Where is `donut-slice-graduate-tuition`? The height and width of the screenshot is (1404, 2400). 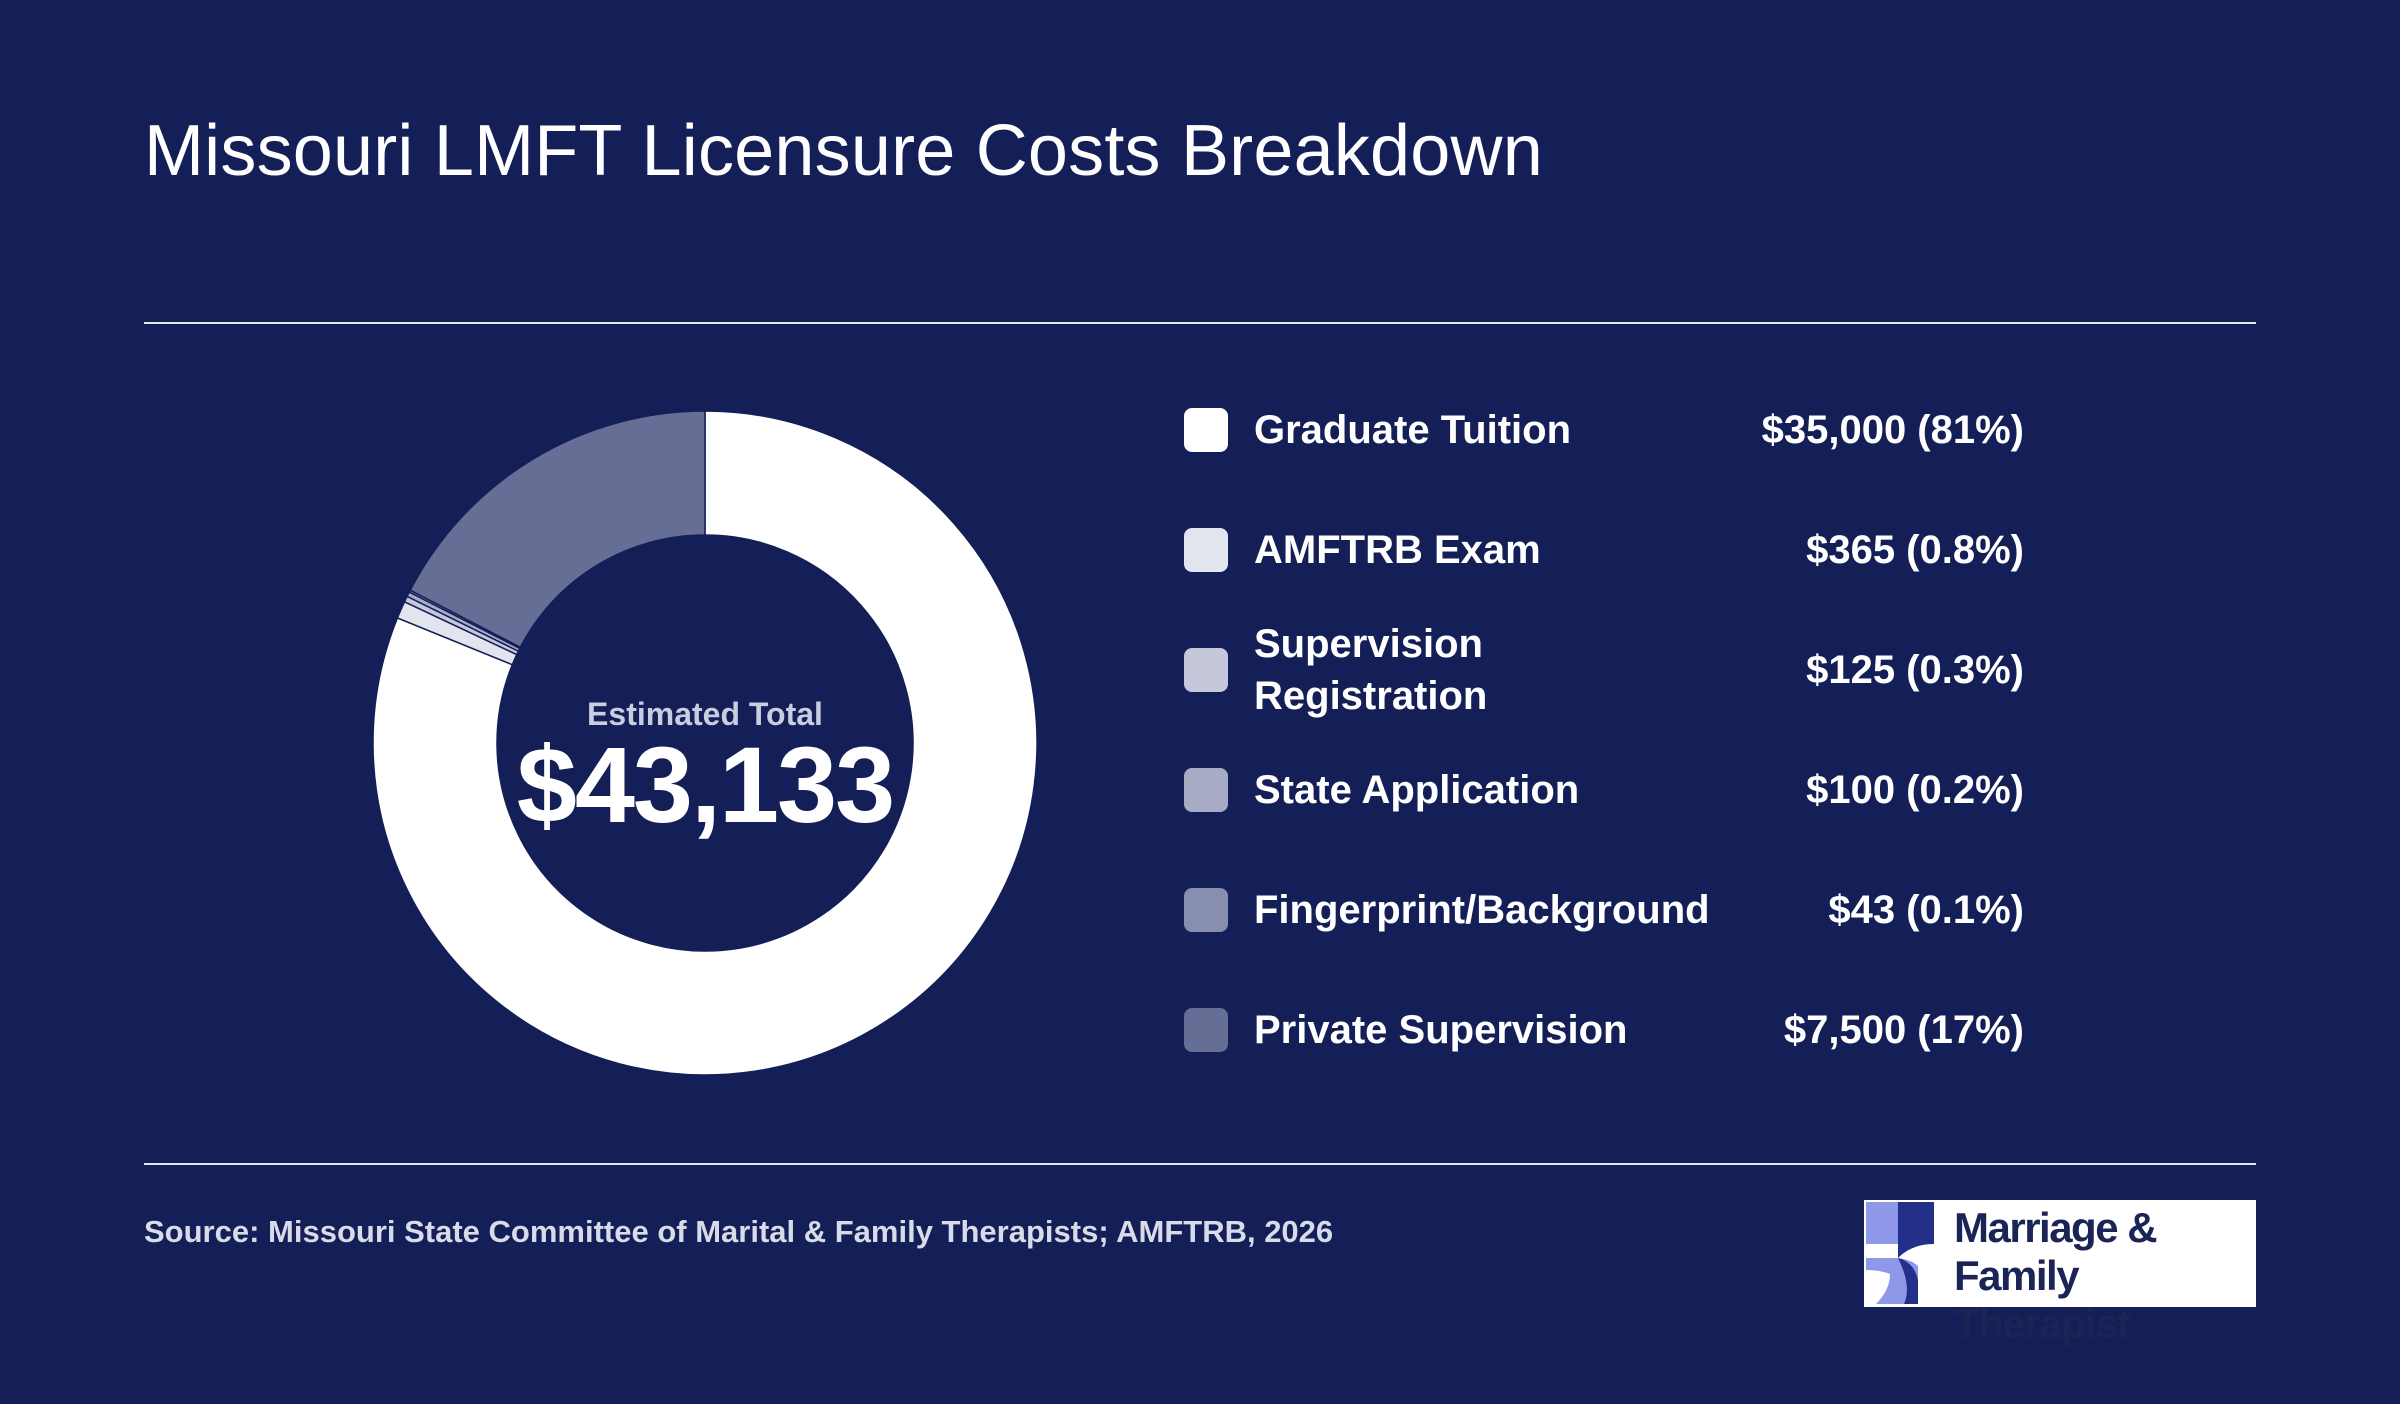
donut-slice-graduate-tuition is located at coordinates (705, 743).